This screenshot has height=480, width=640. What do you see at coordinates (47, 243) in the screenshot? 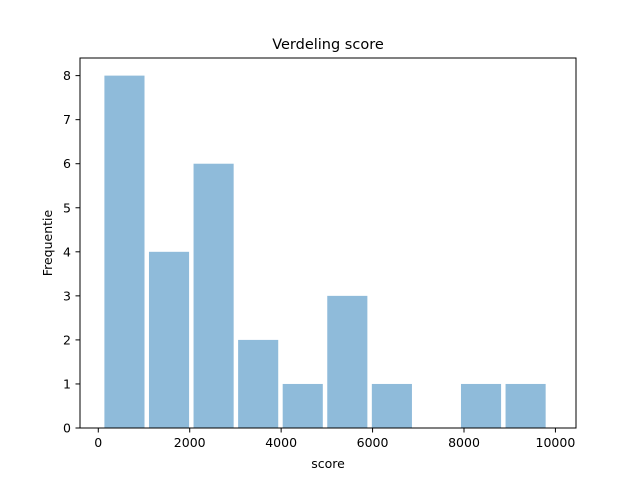
I see `y-axis-label: Frequentie` at bounding box center [47, 243].